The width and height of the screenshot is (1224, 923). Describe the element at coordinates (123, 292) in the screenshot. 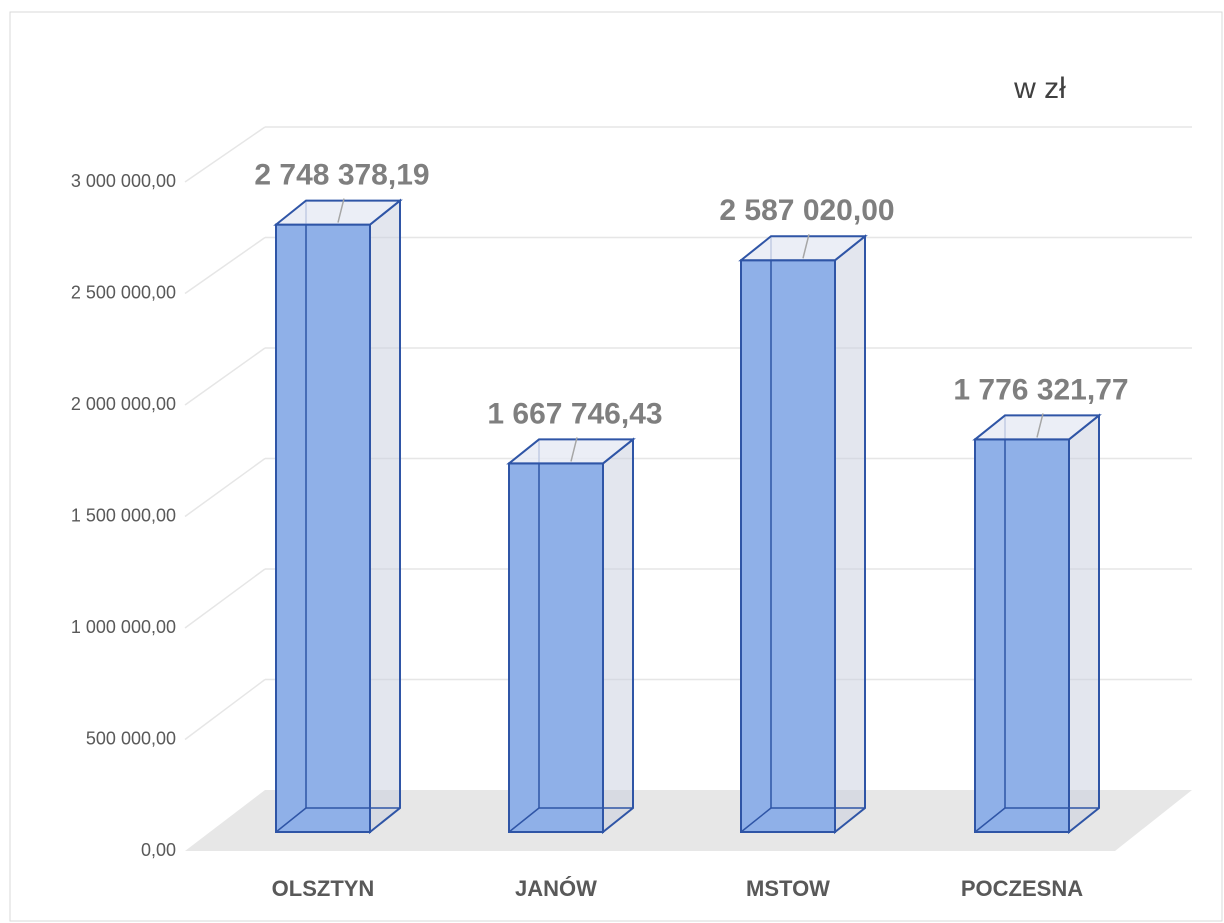

I see `y-tick-label: 2 500 000,00` at that location.